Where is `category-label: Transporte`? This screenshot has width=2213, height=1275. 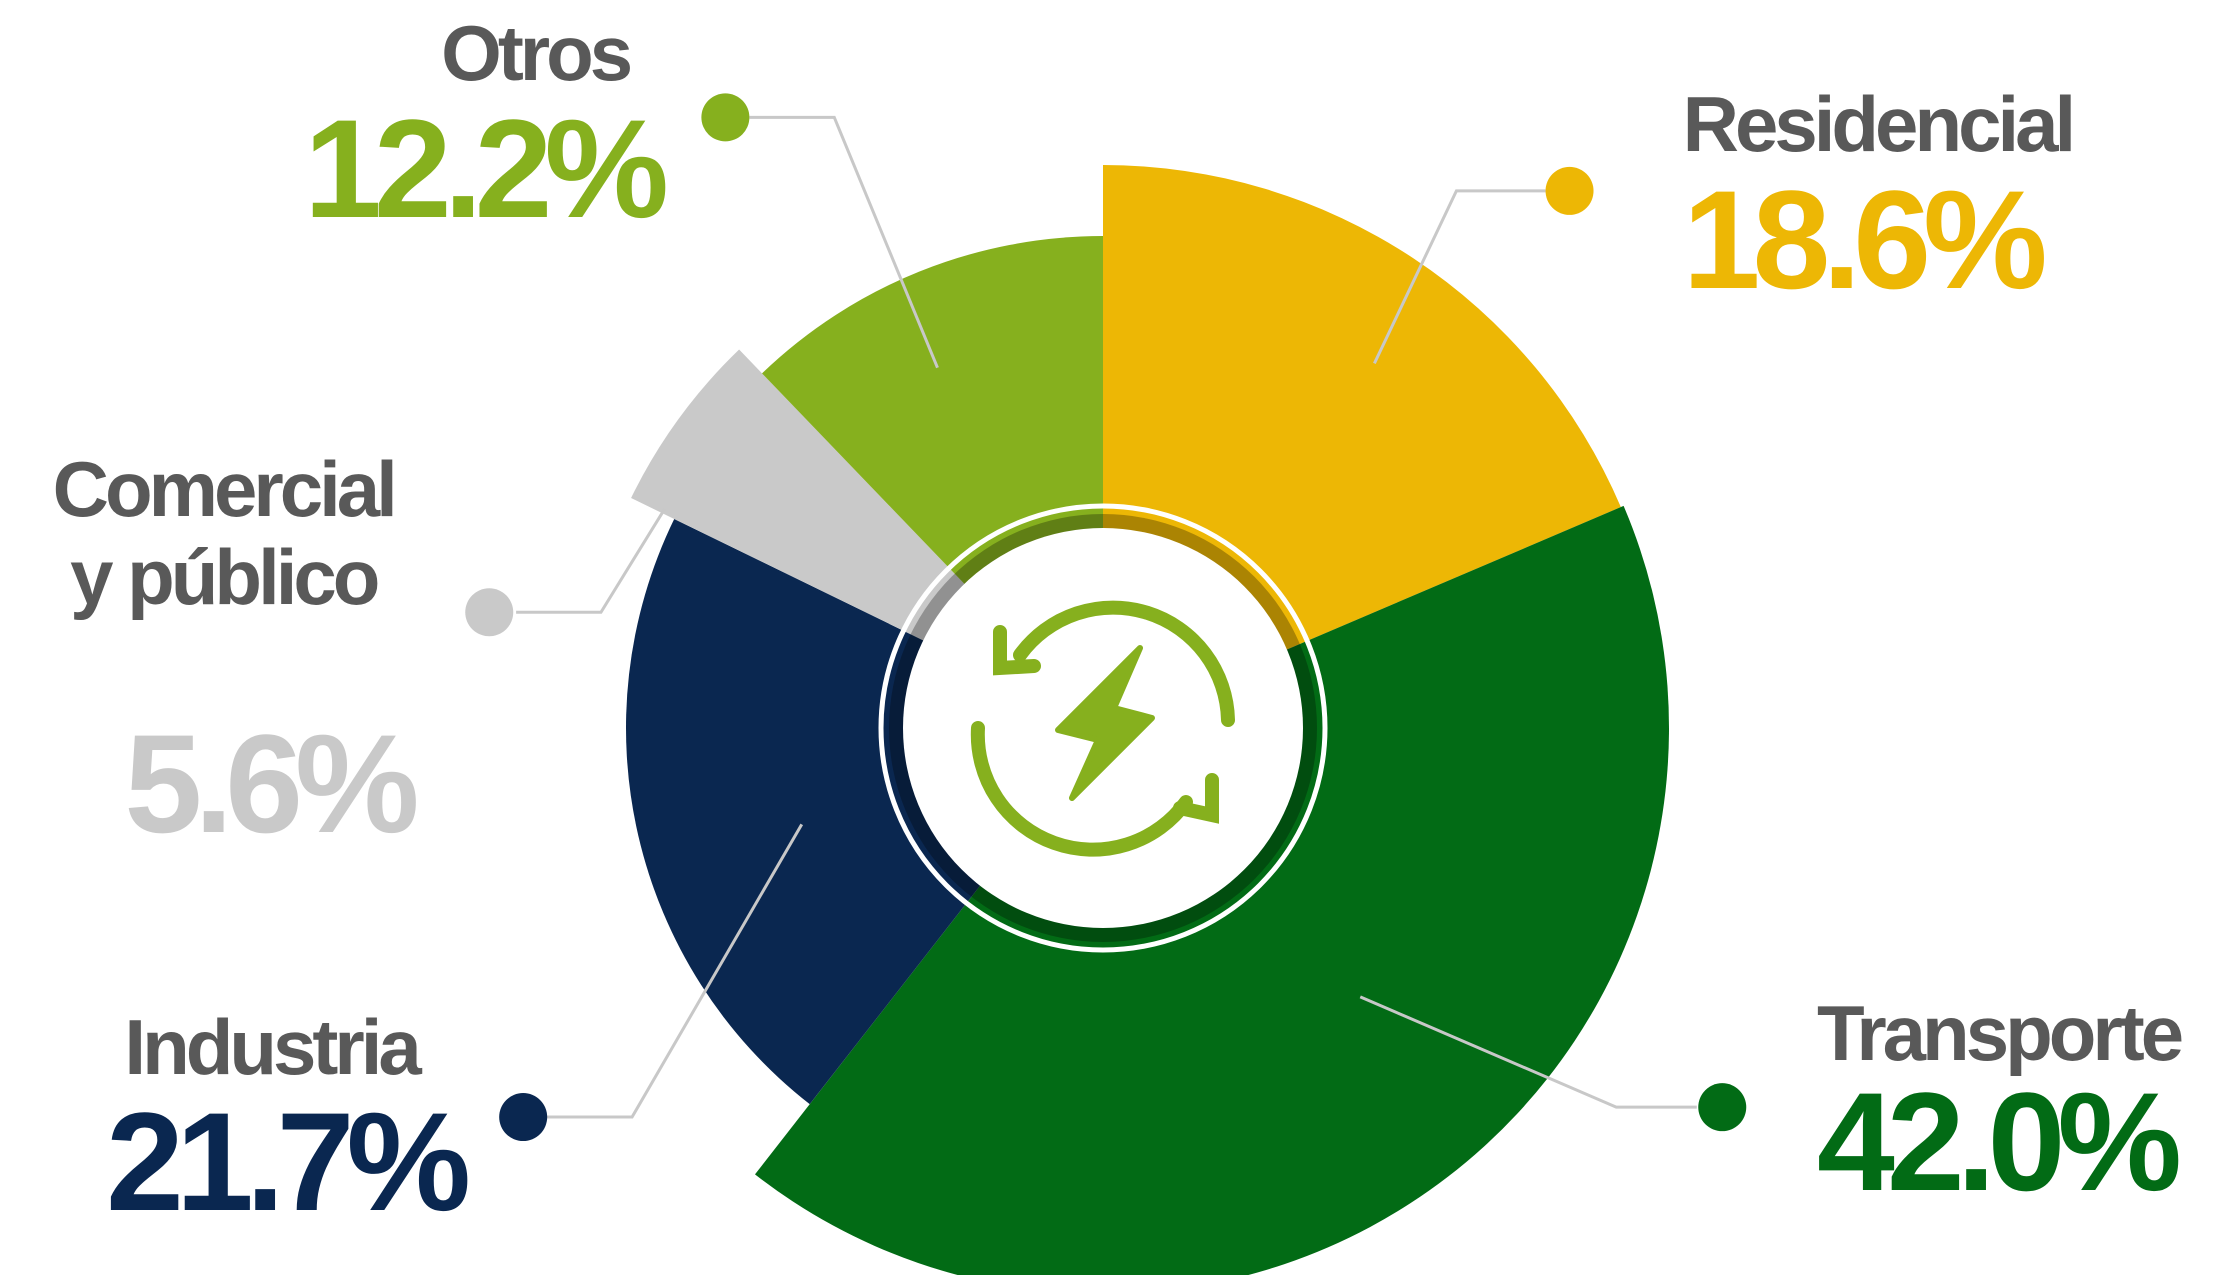 category-label: Transporte is located at coordinates (2000, 1033).